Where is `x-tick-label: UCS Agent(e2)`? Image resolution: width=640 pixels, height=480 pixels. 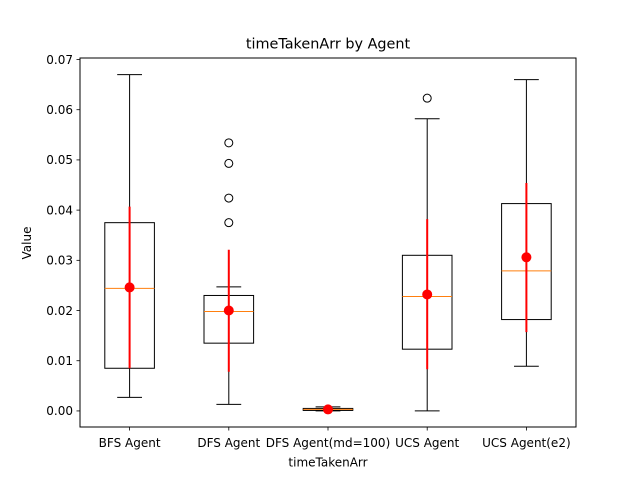
x-tick-label: UCS Agent(e2) is located at coordinates (526, 443).